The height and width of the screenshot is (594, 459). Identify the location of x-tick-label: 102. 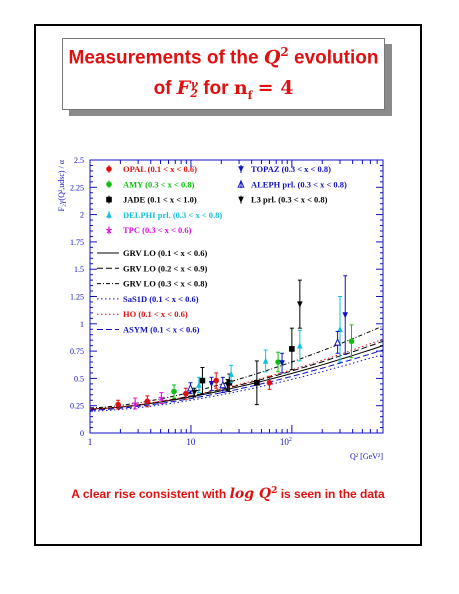
(286, 442).